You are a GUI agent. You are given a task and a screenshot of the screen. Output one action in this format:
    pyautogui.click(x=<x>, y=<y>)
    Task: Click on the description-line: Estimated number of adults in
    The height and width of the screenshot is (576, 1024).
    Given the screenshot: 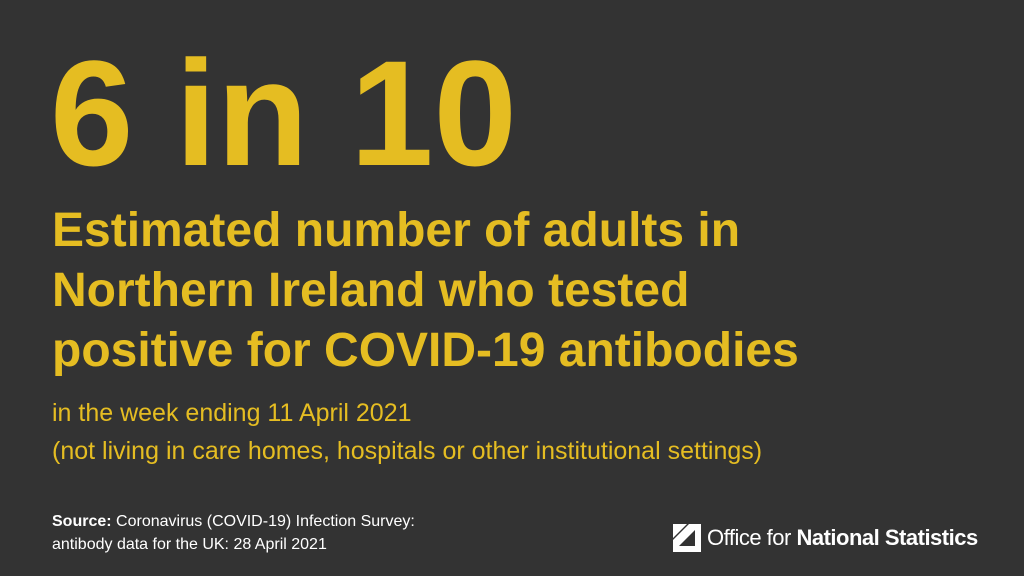 What is the action you would take?
    pyautogui.click(x=396, y=230)
    